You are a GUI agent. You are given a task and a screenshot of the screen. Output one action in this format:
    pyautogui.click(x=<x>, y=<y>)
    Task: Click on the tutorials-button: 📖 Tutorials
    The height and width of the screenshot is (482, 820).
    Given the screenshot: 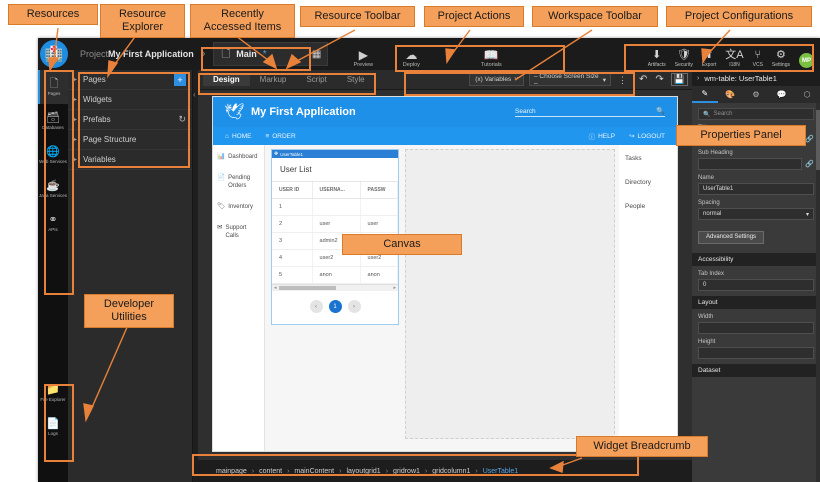 What is the action you would take?
    pyautogui.click(x=491, y=58)
    